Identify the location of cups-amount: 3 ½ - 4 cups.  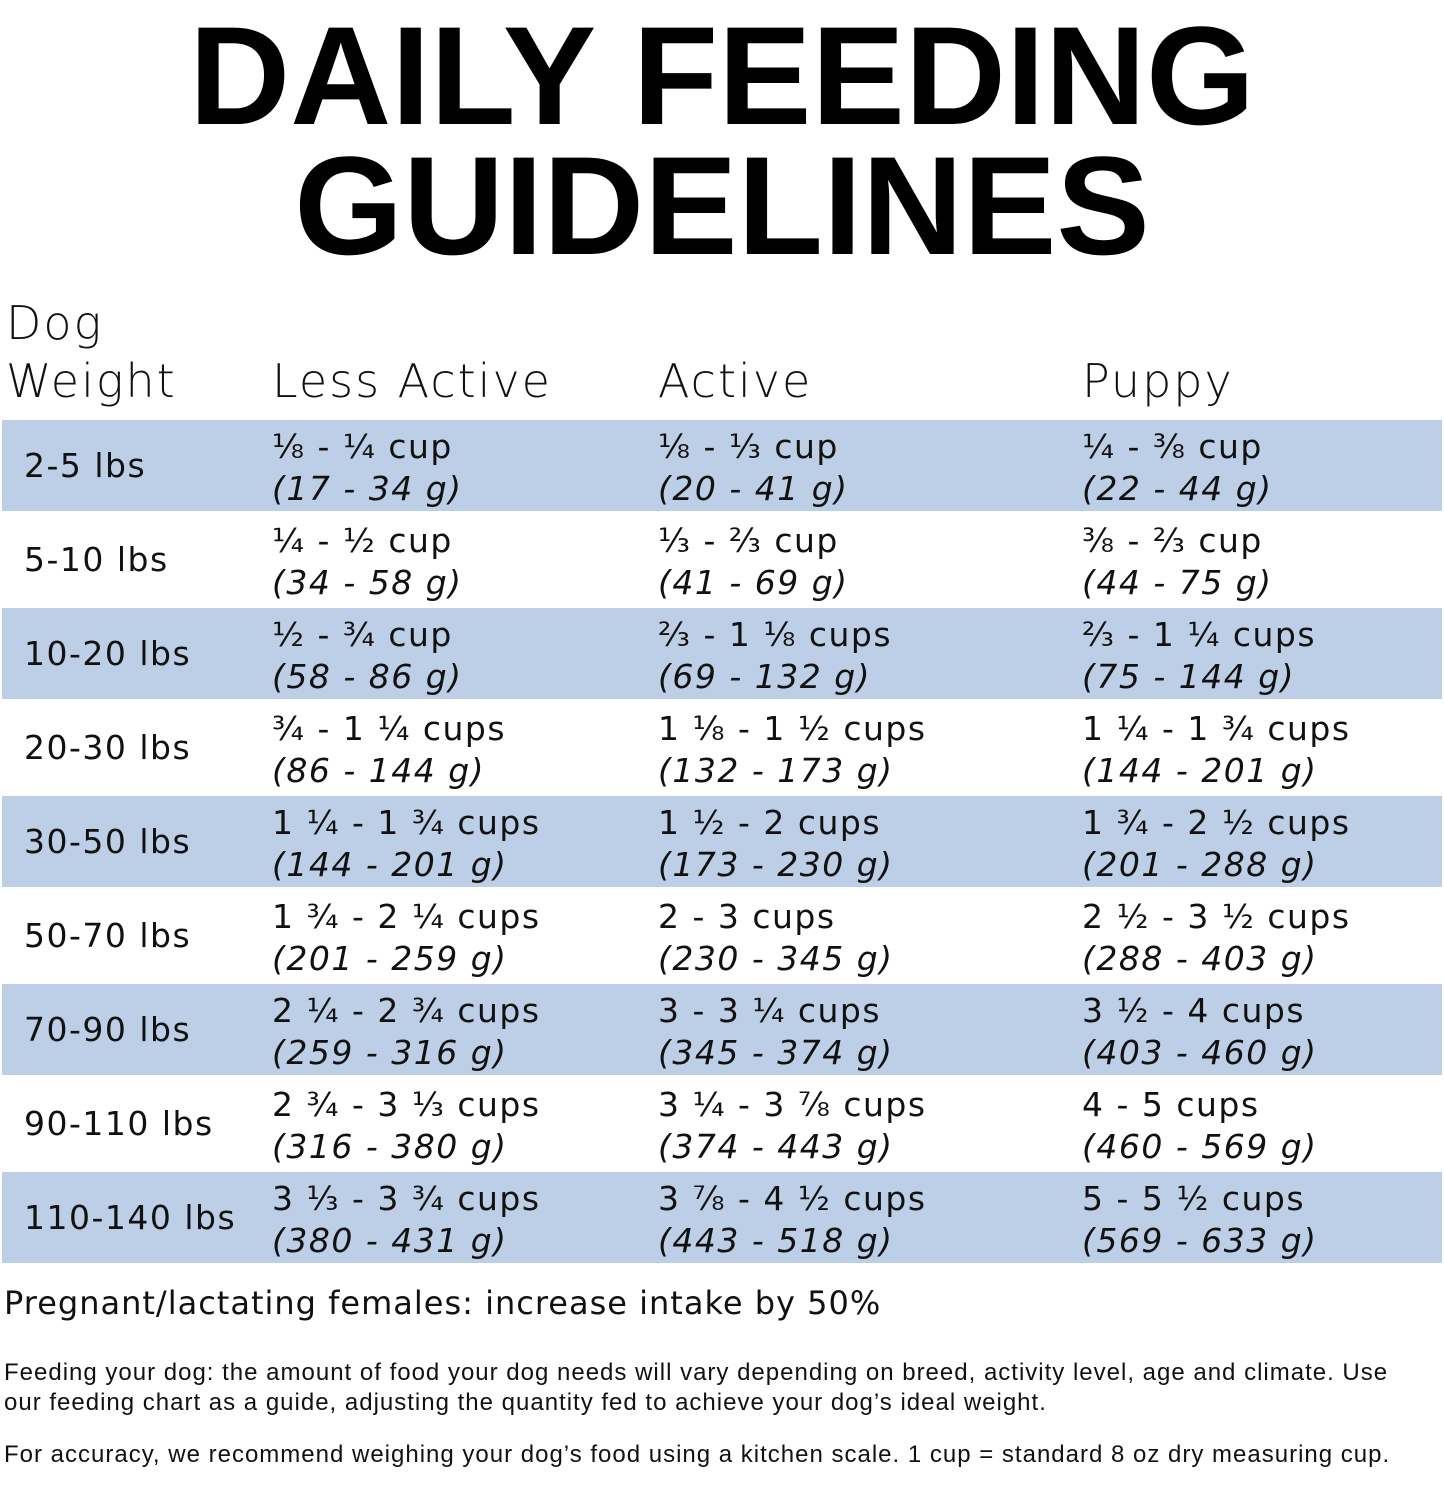
(1194, 1010).